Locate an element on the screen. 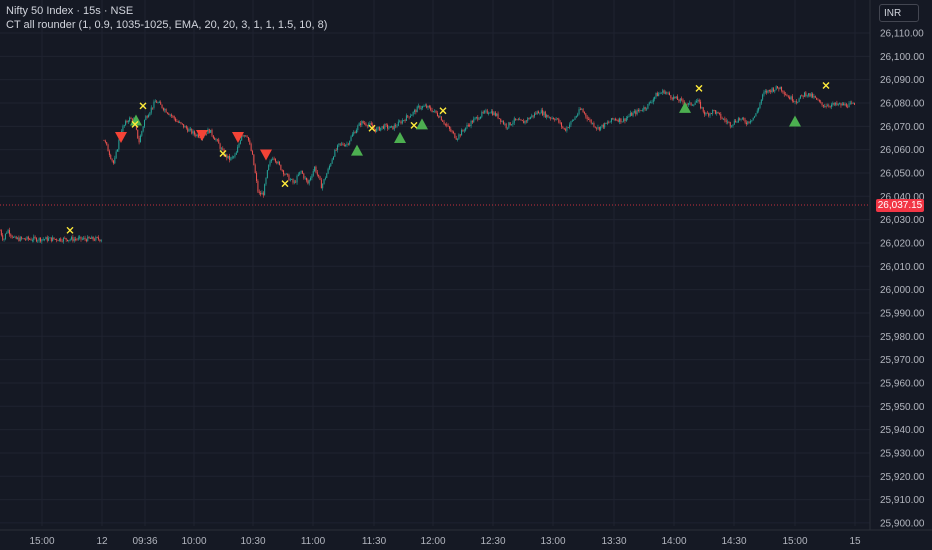 This screenshot has width=932, height=550. price-tick-label: 26,060.00 is located at coordinates (902, 150).